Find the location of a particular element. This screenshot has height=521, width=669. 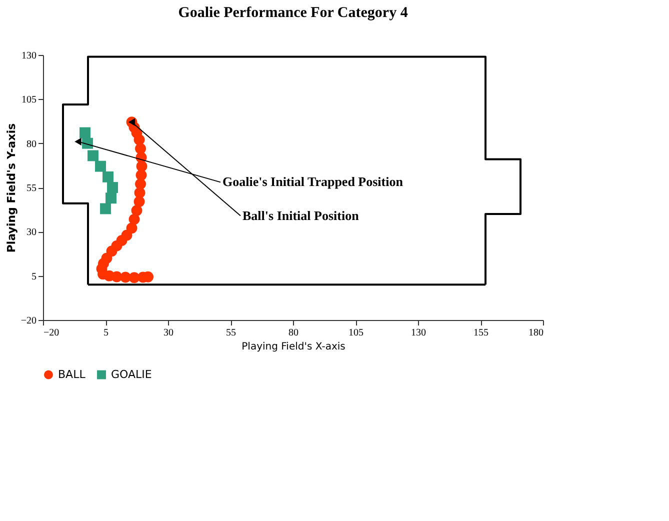

y-axis-title: Playing Field's Y-axis is located at coordinates (11, 187).